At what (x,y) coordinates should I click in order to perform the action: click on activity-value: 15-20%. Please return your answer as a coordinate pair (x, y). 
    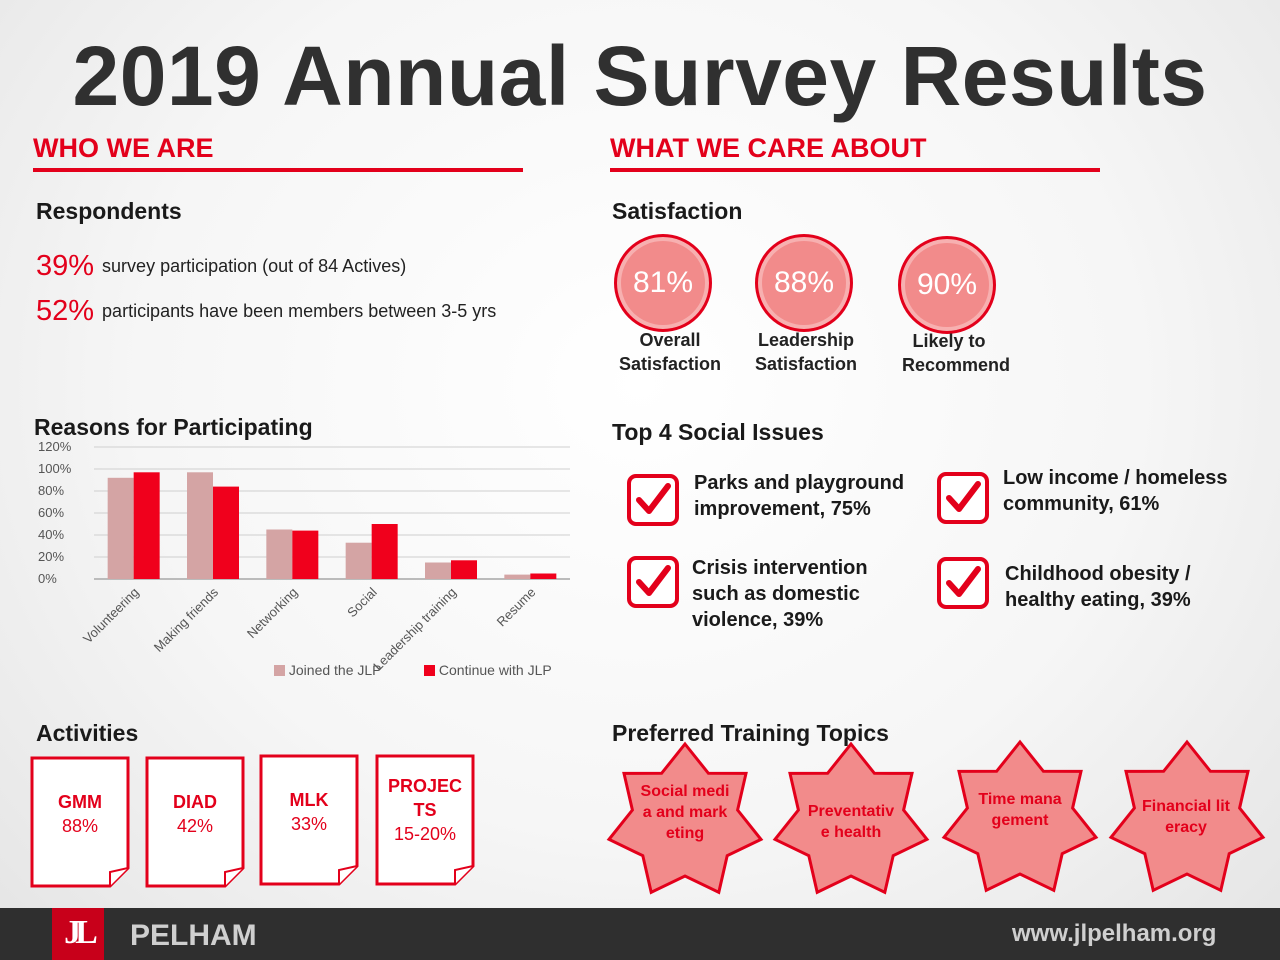
    Looking at the image, I should click on (425, 834).